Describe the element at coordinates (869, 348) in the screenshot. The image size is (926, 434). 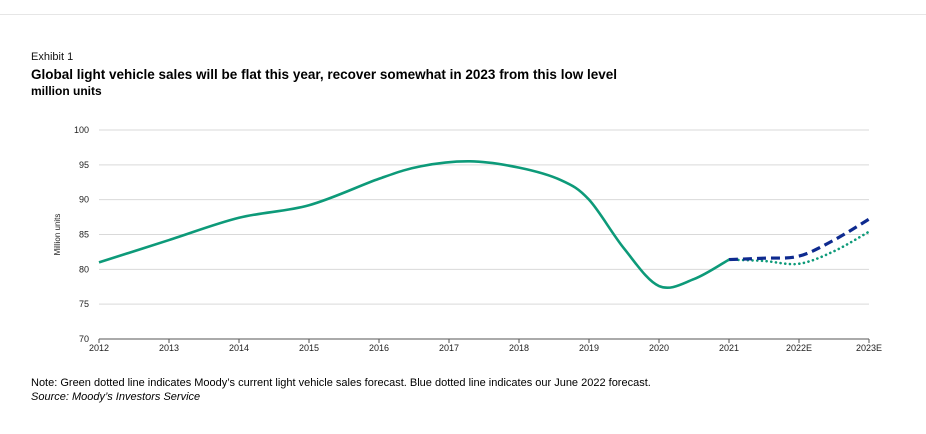
I see `x-tick-label: 2023E` at that location.